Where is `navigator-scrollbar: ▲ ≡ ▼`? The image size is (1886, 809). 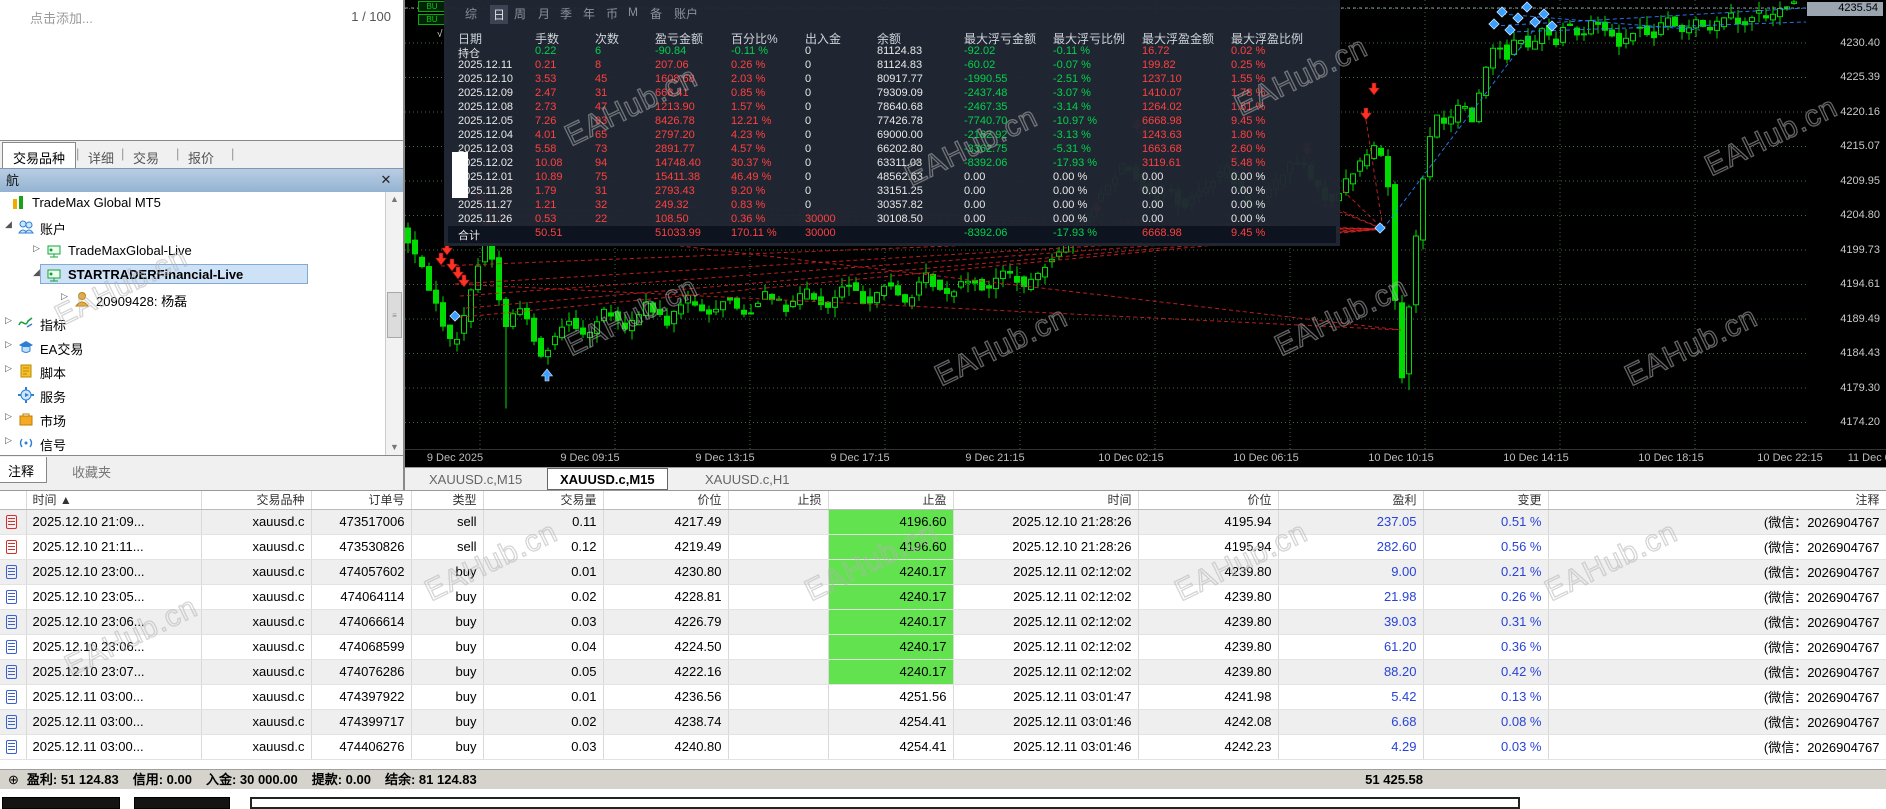
navigator-scrollbar: ▲ ≡ ▼ is located at coordinates (394, 323).